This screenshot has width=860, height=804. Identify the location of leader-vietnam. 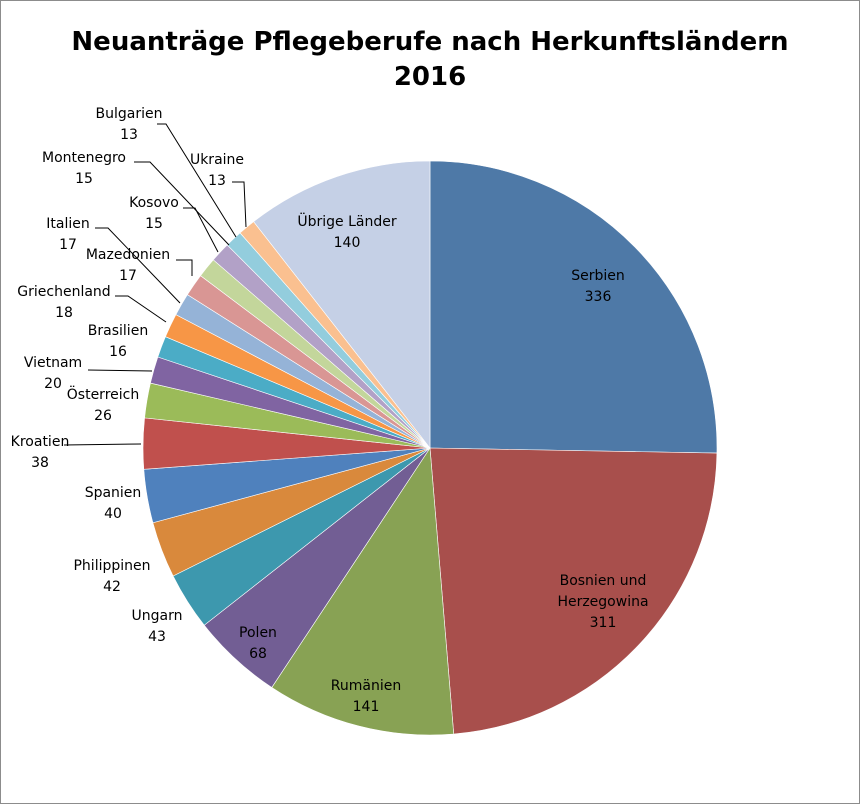
(120, 370).